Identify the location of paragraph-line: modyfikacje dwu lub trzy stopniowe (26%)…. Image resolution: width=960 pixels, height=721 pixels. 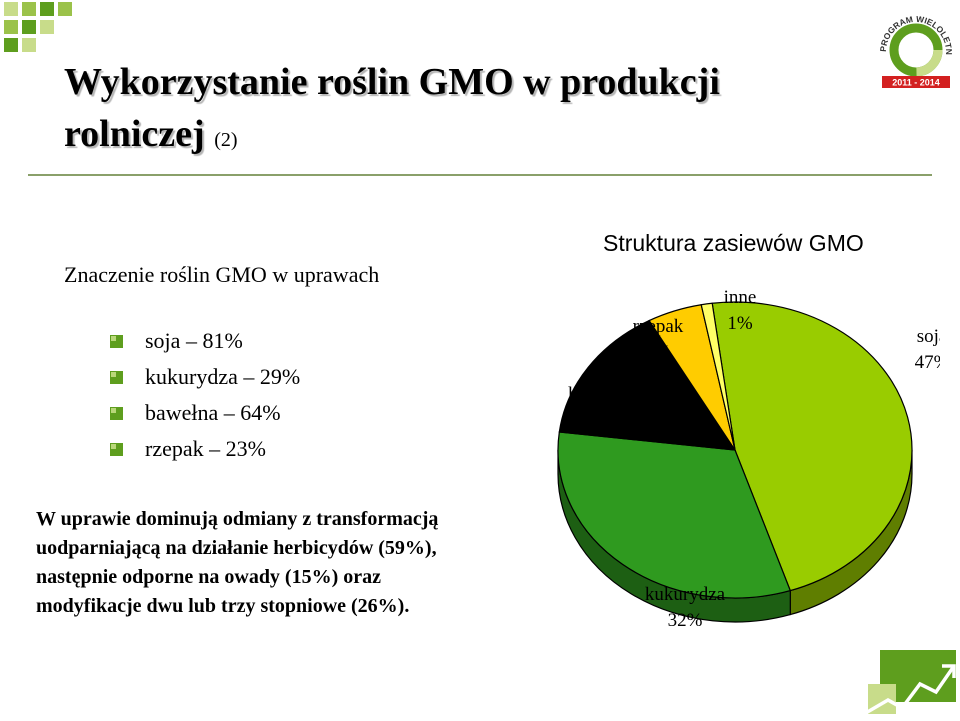
(223, 606).